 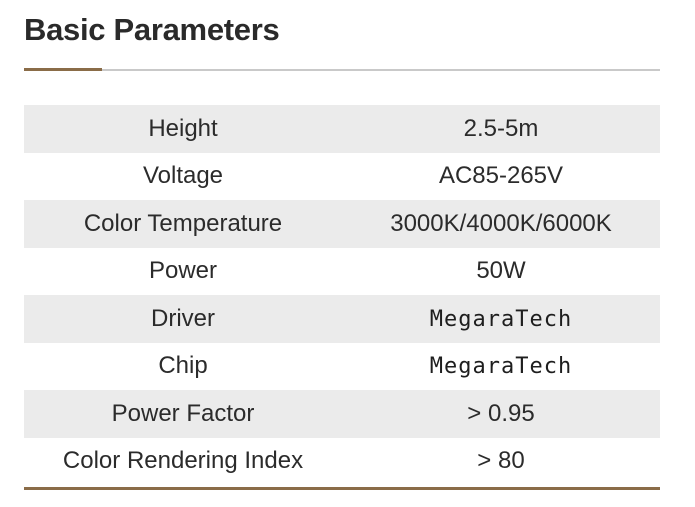 I want to click on param-label: Voltage, so click(x=183, y=176).